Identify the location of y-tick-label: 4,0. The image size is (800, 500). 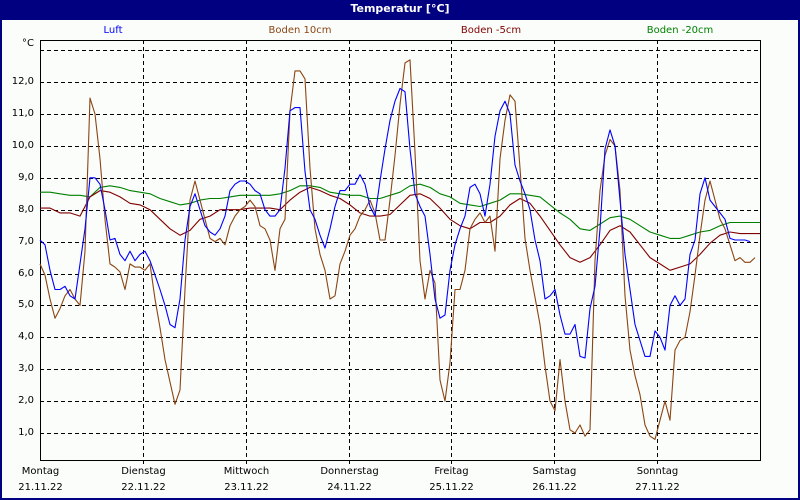
(26, 336).